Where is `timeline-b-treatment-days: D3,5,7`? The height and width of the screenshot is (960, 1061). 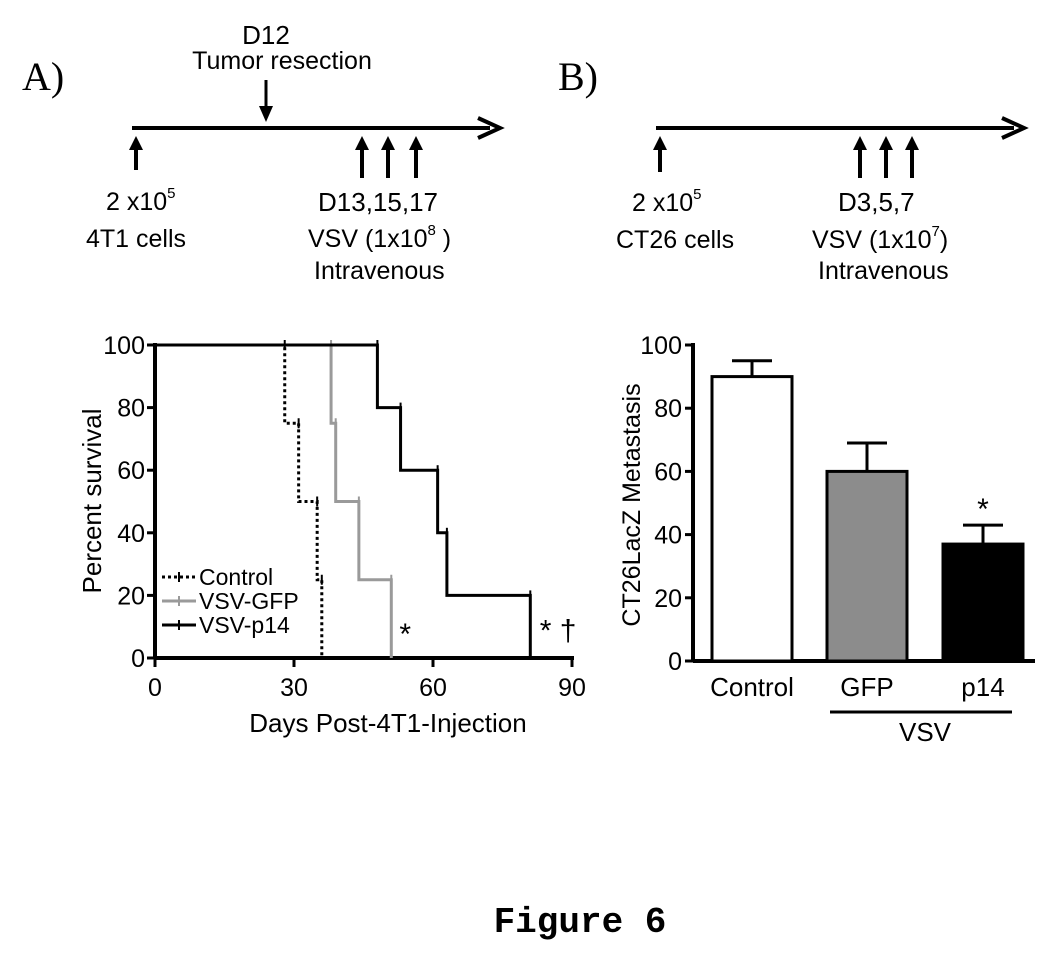 timeline-b-treatment-days: D3,5,7 is located at coordinates (876, 202).